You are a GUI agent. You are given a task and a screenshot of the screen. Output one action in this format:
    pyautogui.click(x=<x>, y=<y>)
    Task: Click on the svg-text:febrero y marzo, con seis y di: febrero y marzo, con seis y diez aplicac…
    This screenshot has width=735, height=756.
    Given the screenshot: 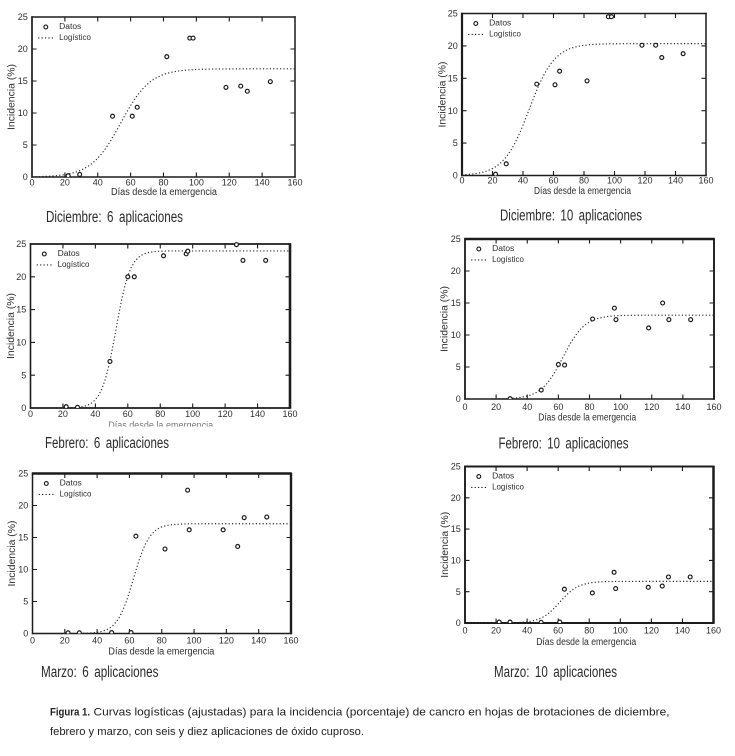 What is the action you would take?
    pyautogui.click(x=207, y=732)
    